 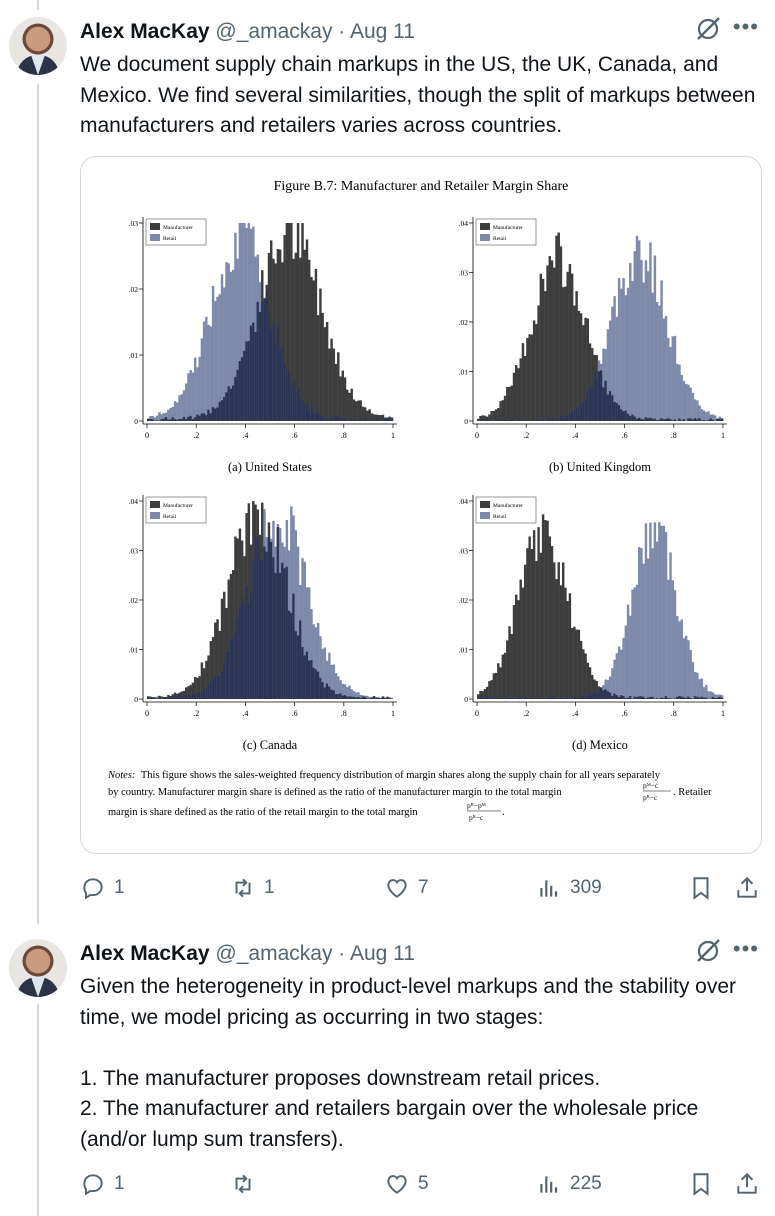 What do you see at coordinates (243, 1184) in the screenshot?
I see `retweet-icon` at bounding box center [243, 1184].